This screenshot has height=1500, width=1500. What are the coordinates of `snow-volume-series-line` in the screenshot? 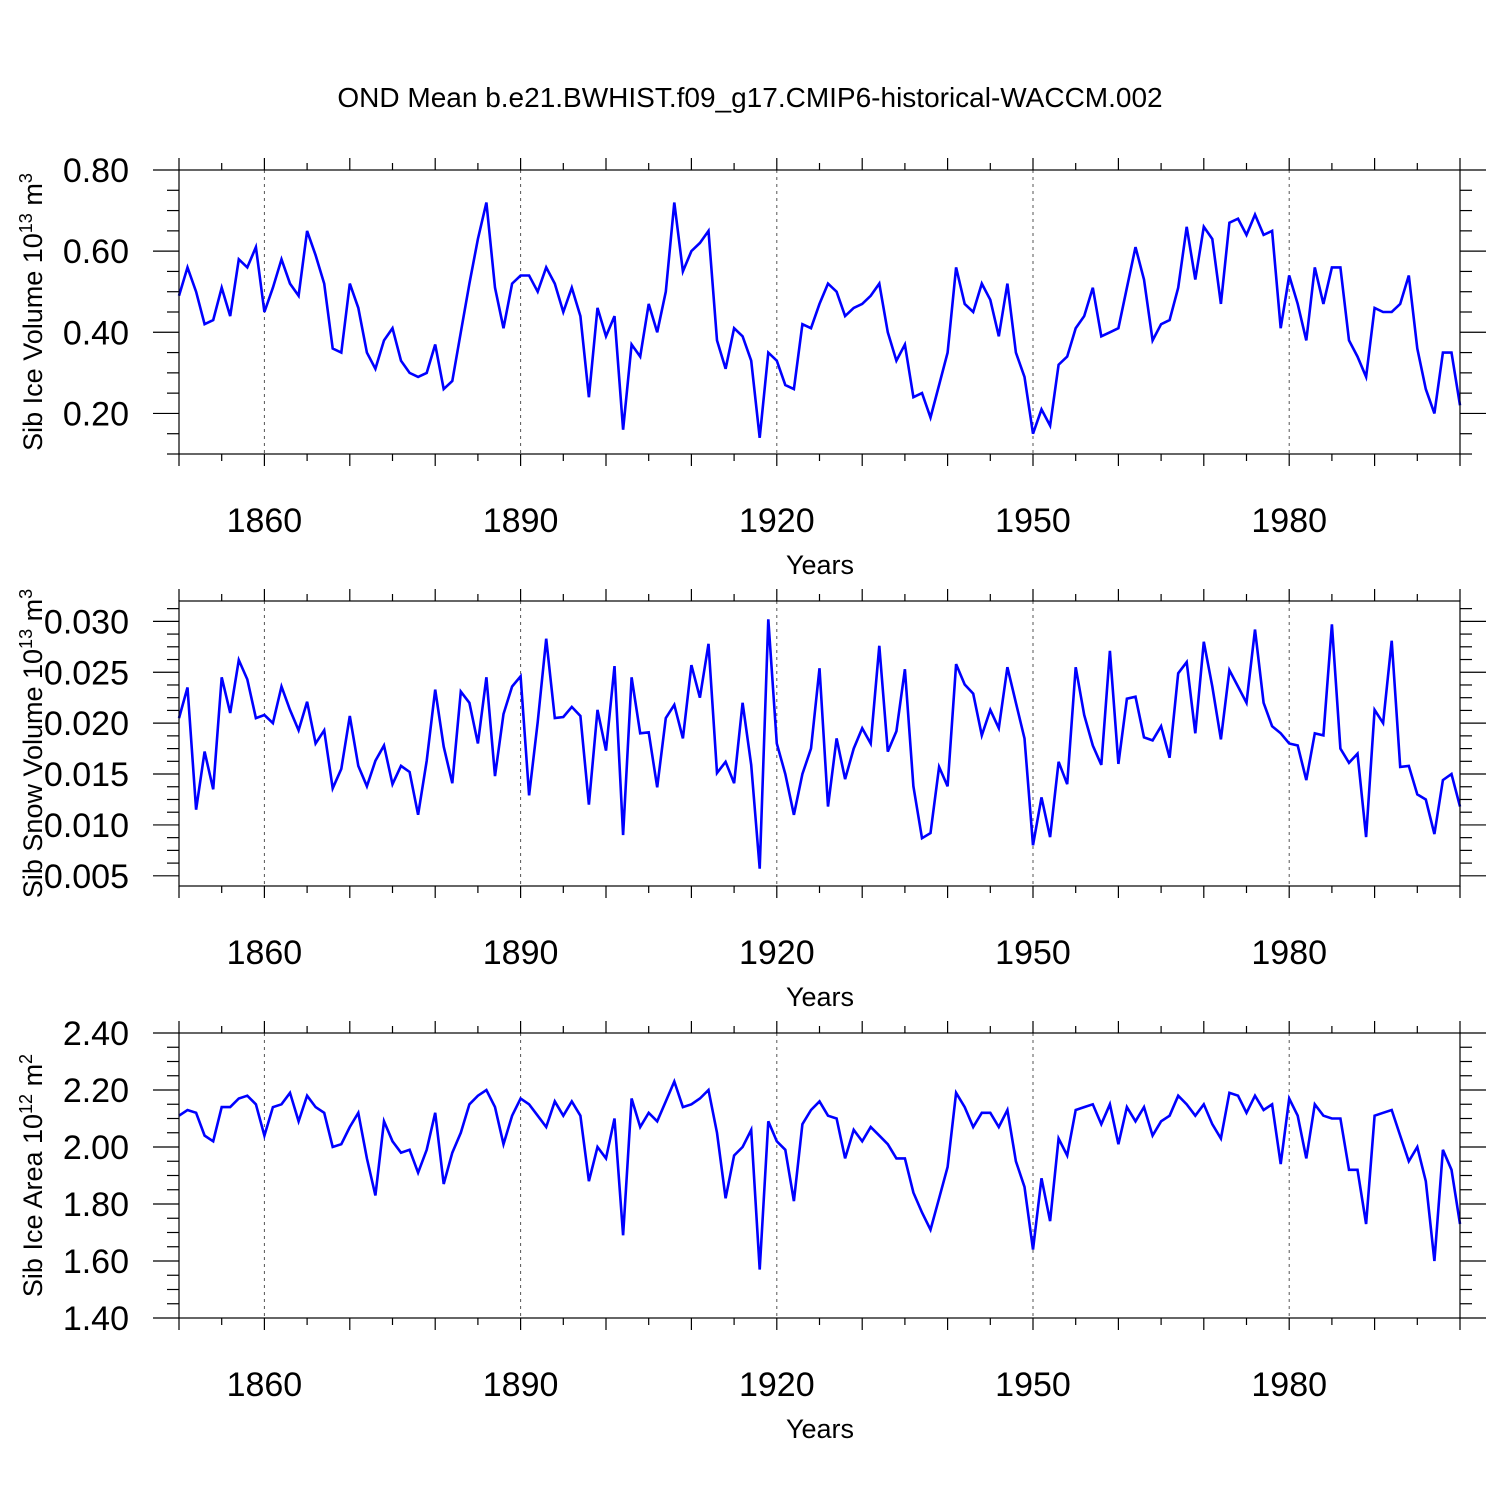 It's located at (819, 744).